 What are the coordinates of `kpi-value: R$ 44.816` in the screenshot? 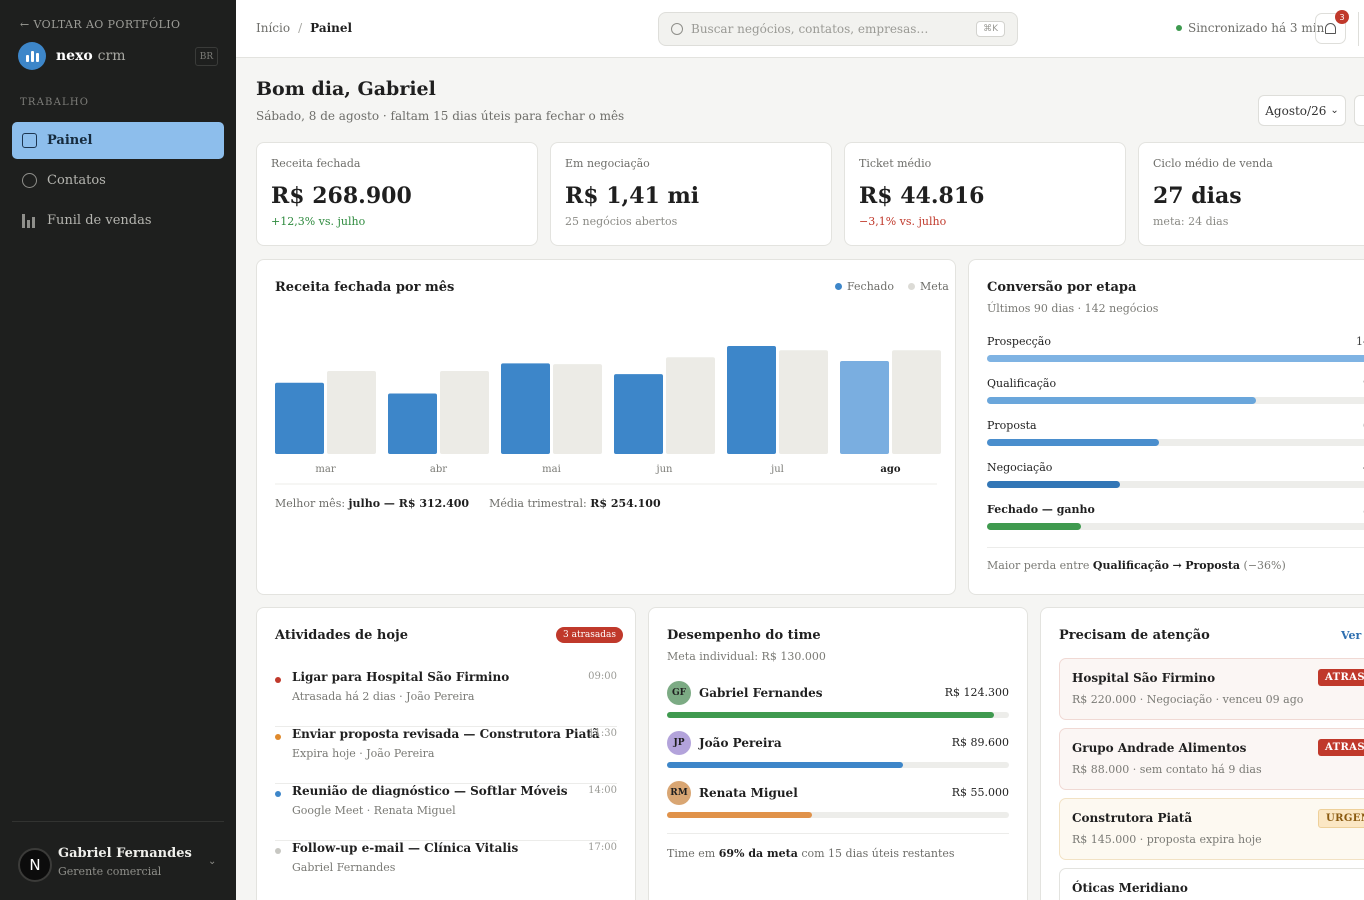 It's located at (922, 196).